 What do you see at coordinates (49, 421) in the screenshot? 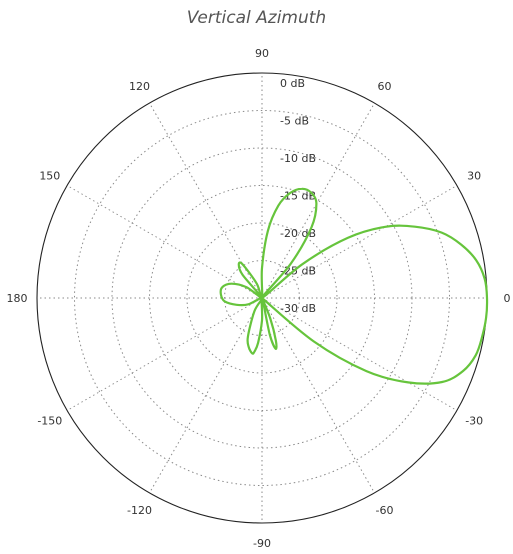
I see `angle-label: -150` at bounding box center [49, 421].